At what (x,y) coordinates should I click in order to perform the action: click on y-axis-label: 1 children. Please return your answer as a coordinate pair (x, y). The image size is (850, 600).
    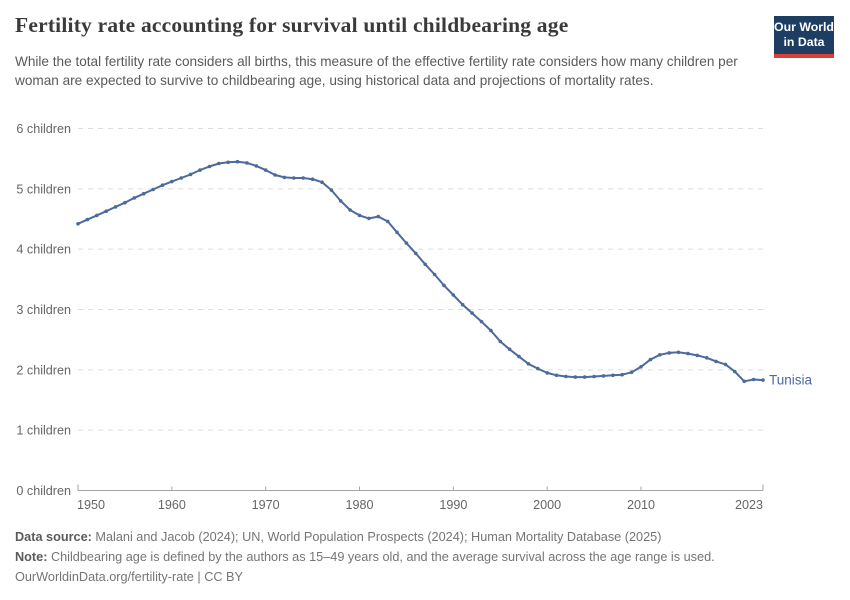
    Looking at the image, I should click on (43, 431).